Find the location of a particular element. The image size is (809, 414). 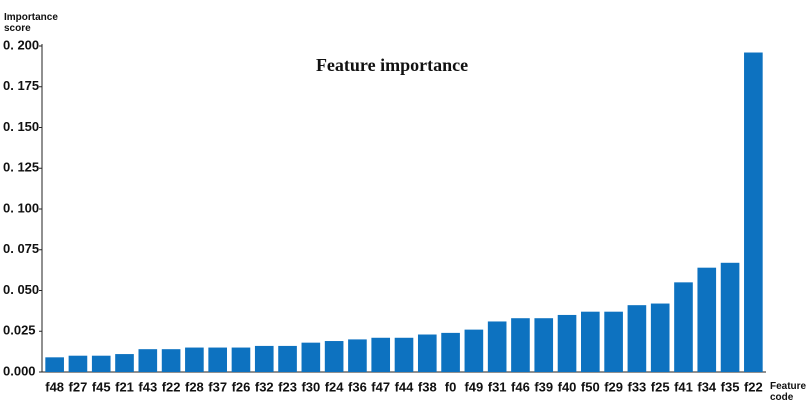

x-tick-label: f37 is located at coordinates (217, 386).